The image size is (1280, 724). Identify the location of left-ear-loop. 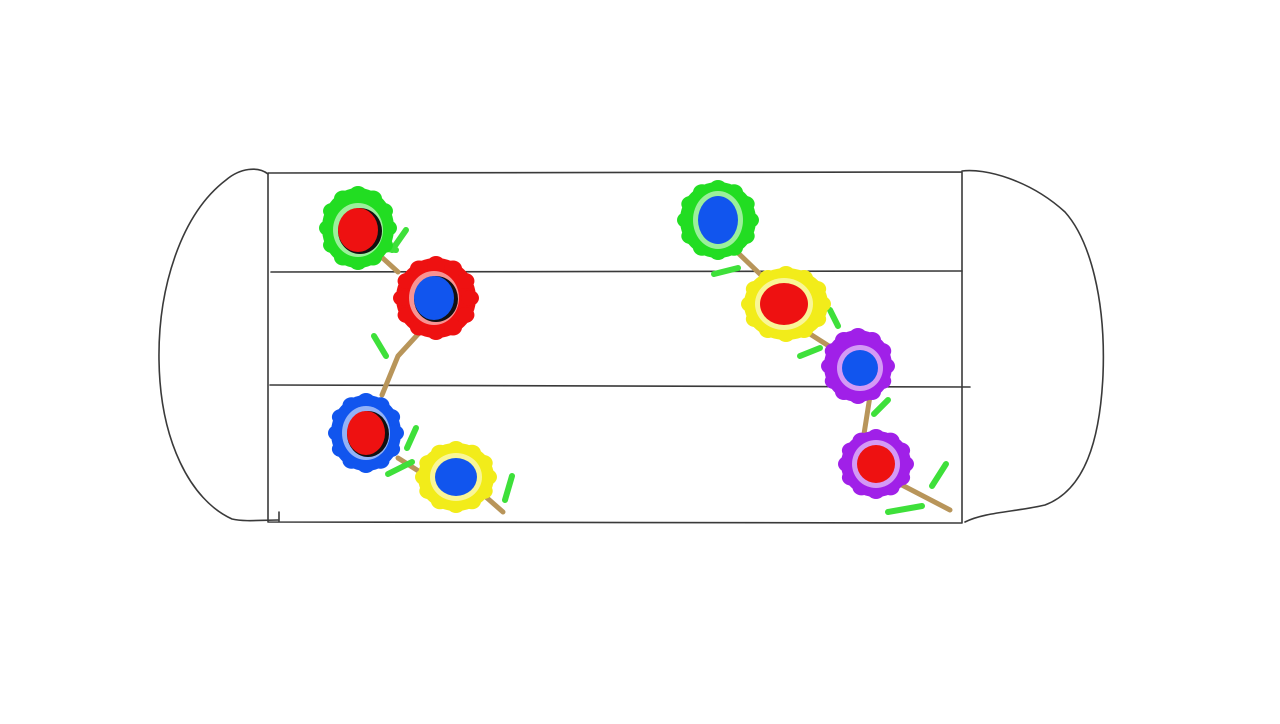
(218, 345).